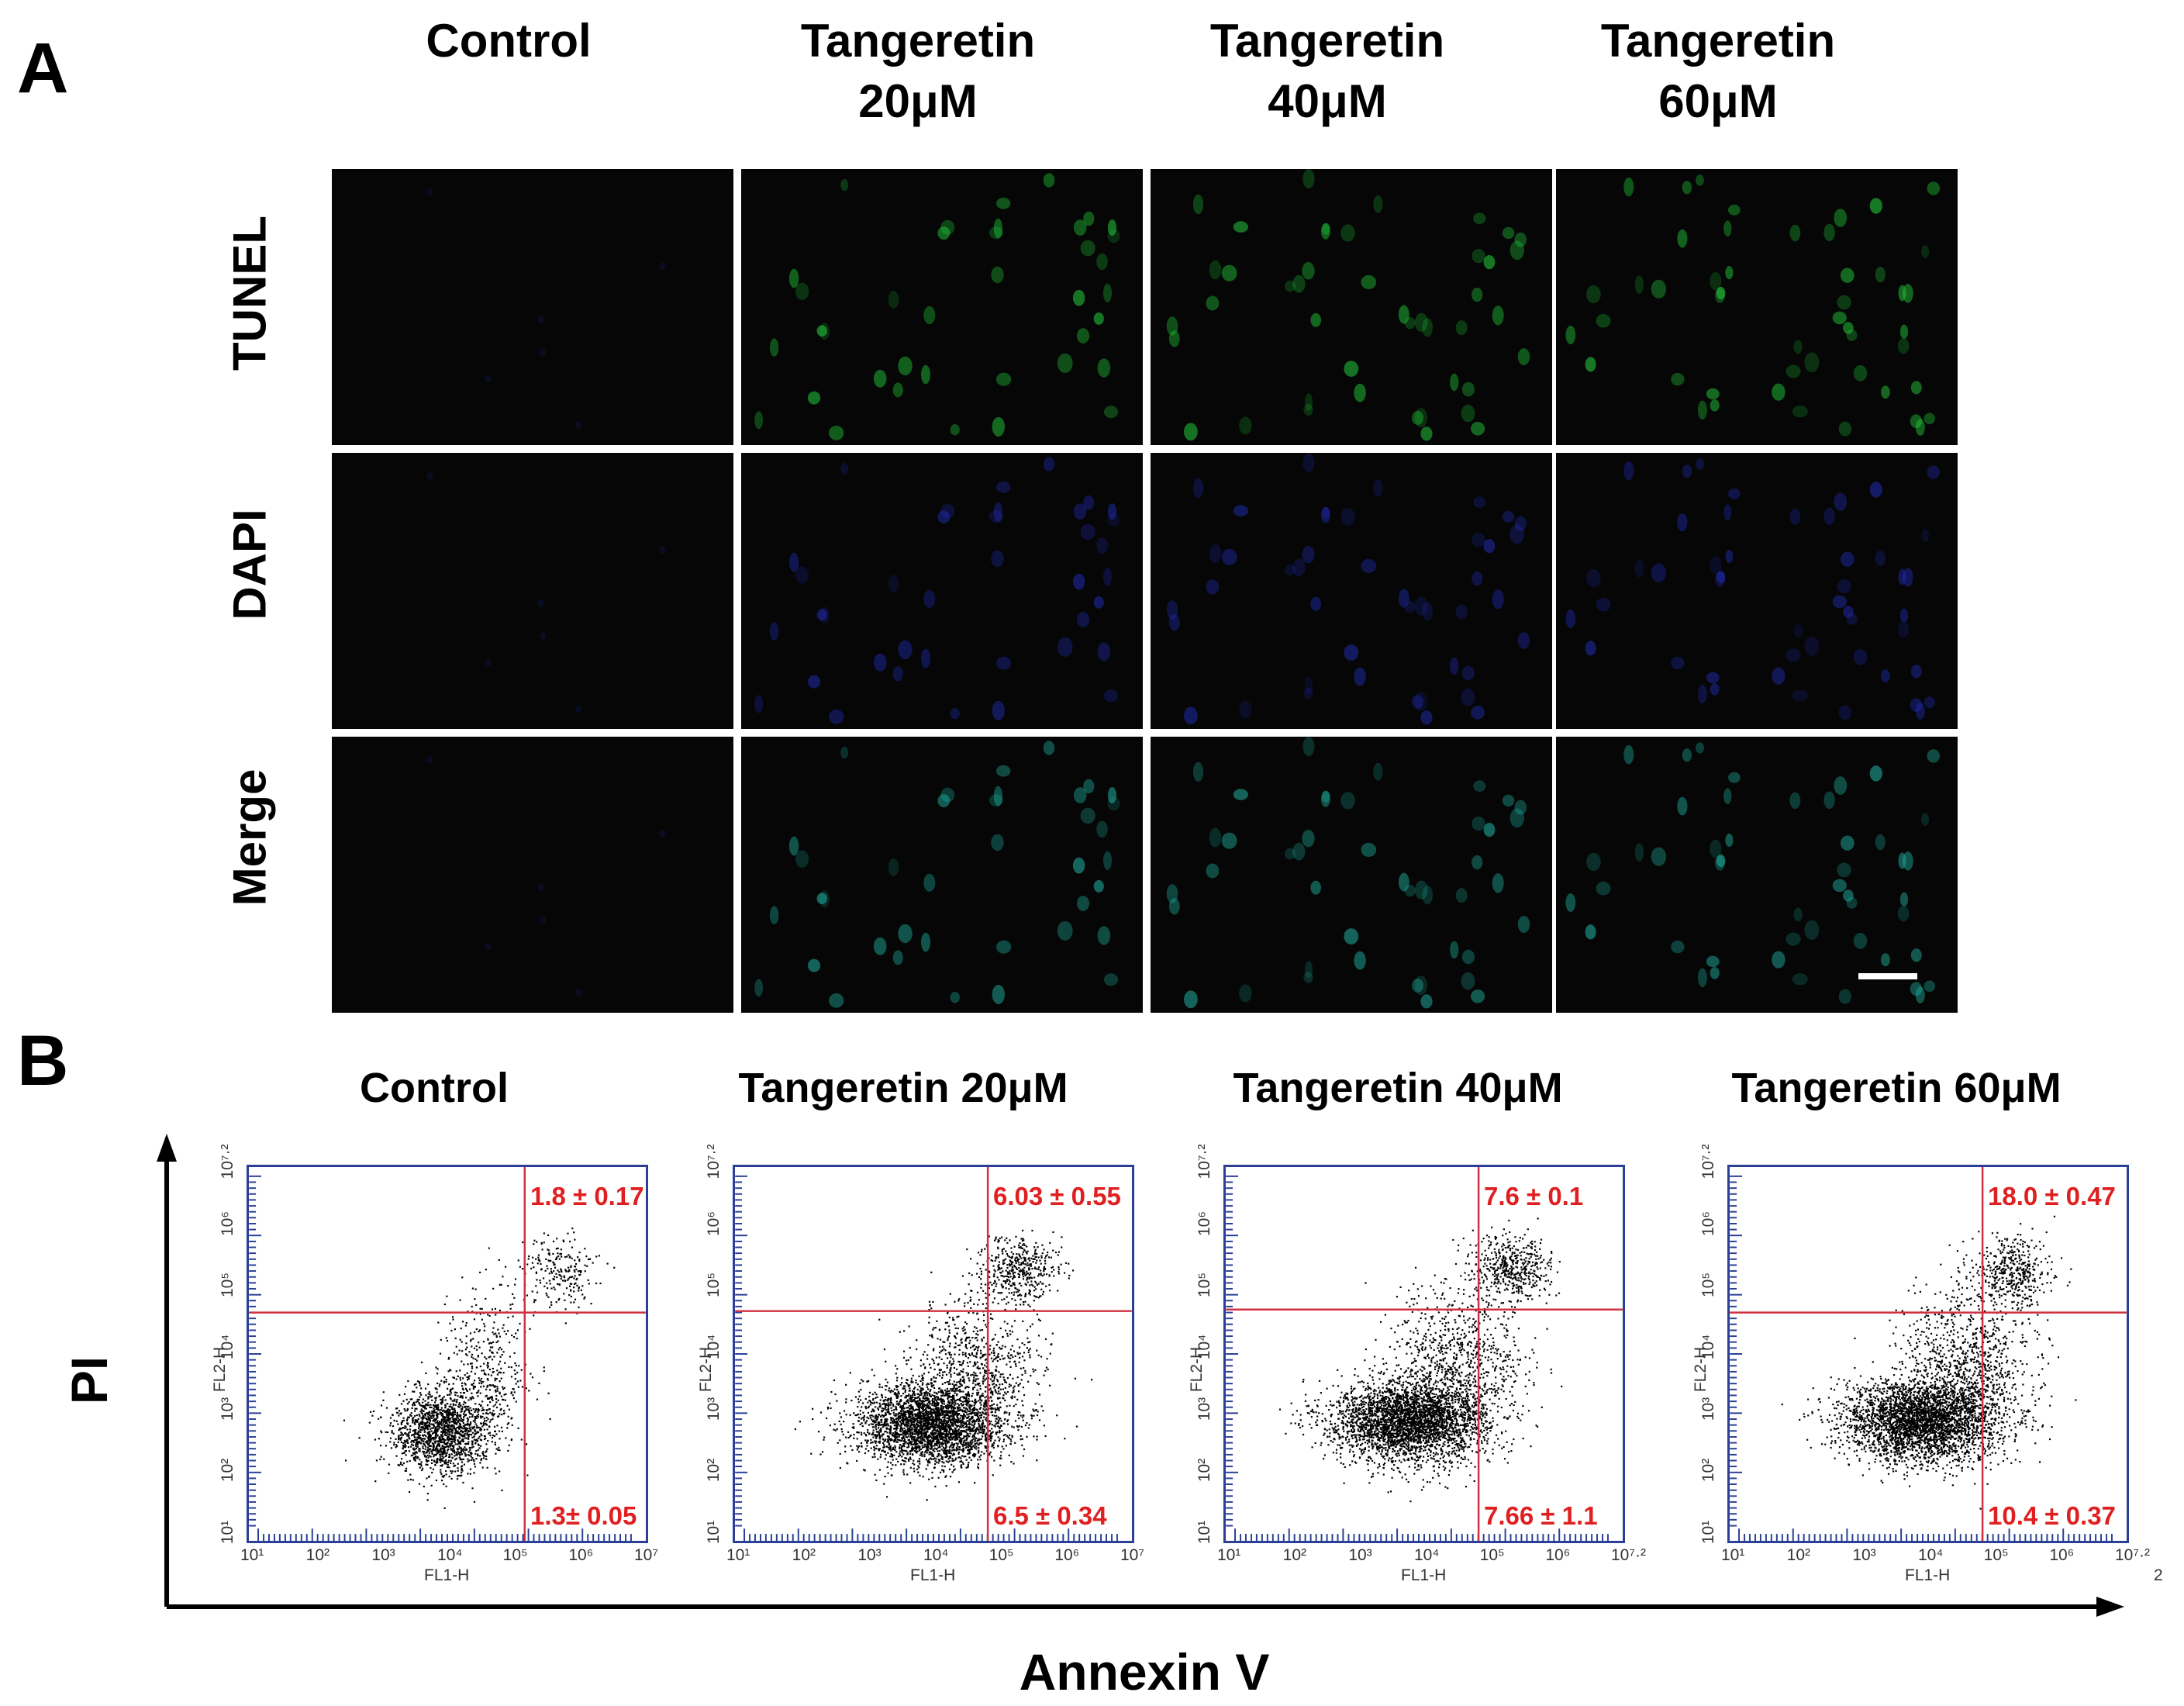 This screenshot has width=2184, height=1706. I want to click on x-tick-label: 10², so click(317, 1555).